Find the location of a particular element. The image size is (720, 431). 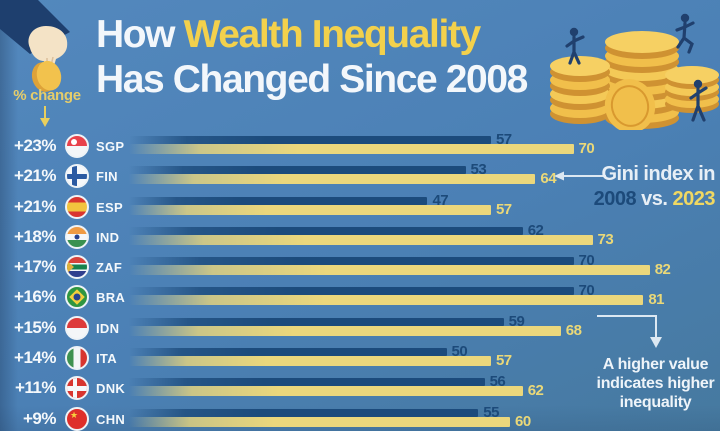

pct-change-value: +23% is located at coordinates (35, 145).